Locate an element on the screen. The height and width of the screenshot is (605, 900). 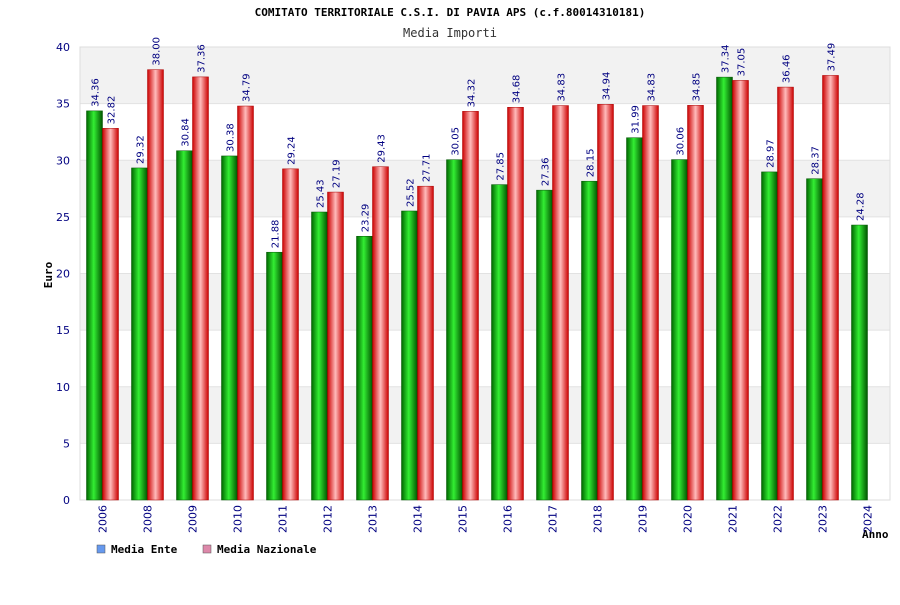
bar-media-ente-2016 is located at coordinates (499, 342).